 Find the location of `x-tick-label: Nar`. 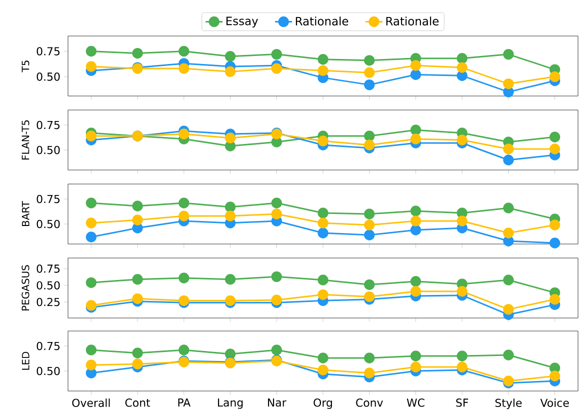

x-tick-label: Nar is located at coordinates (277, 402).